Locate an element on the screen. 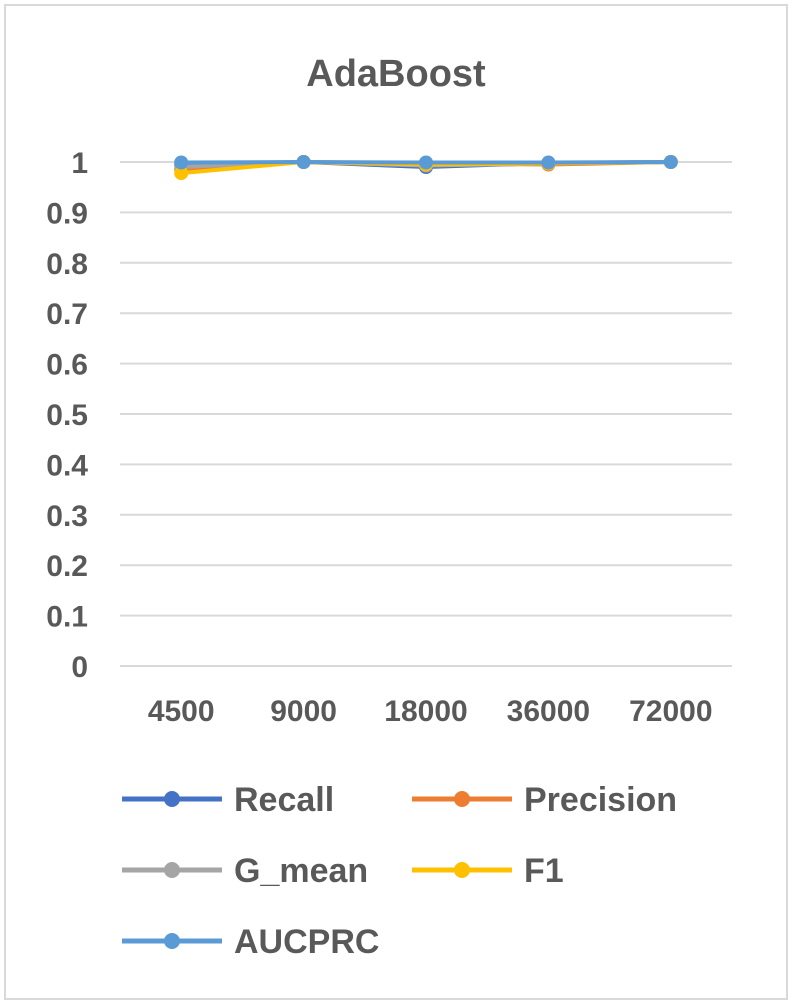 The height and width of the screenshot is (1008, 796). legend-label: Precision is located at coordinates (600, 800).